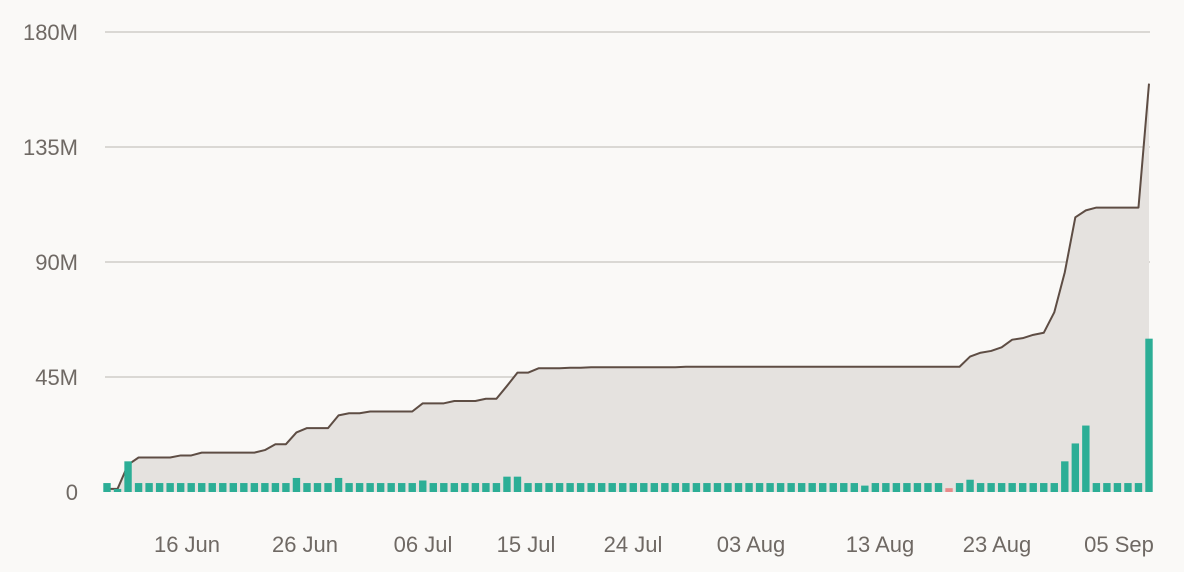  What do you see at coordinates (1119, 544) in the screenshot?
I see `x-tick-label: 05 Sep` at bounding box center [1119, 544].